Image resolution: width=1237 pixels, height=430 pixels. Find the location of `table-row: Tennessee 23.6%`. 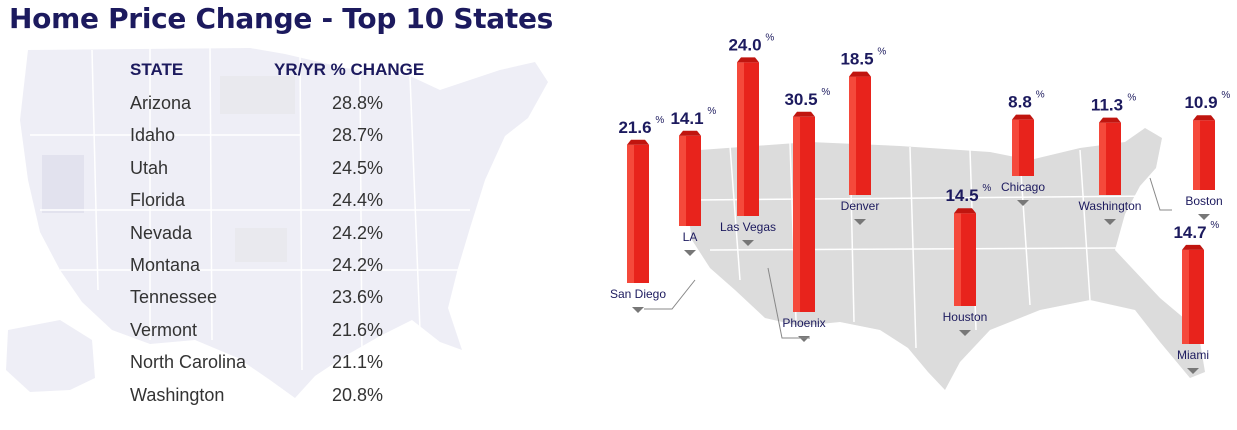

table-row: Tennessee 23.6% is located at coordinates (280, 301).